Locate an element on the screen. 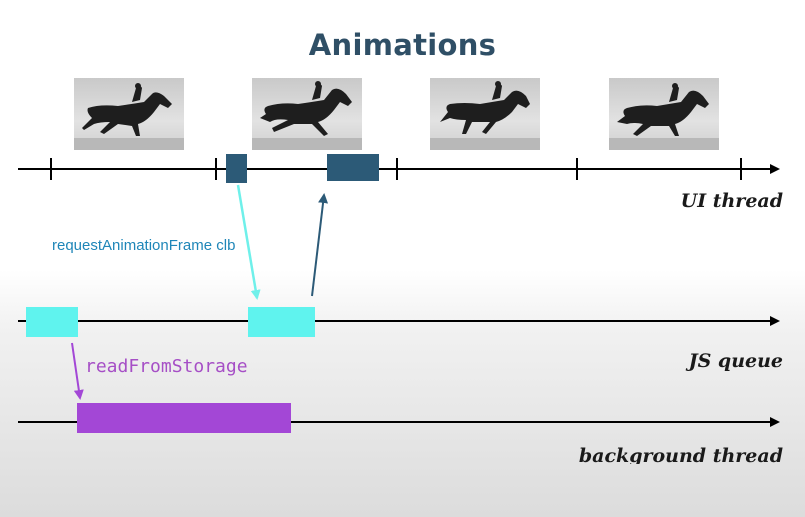 This screenshot has height=517, width=805. background-task-block is located at coordinates (184, 418).